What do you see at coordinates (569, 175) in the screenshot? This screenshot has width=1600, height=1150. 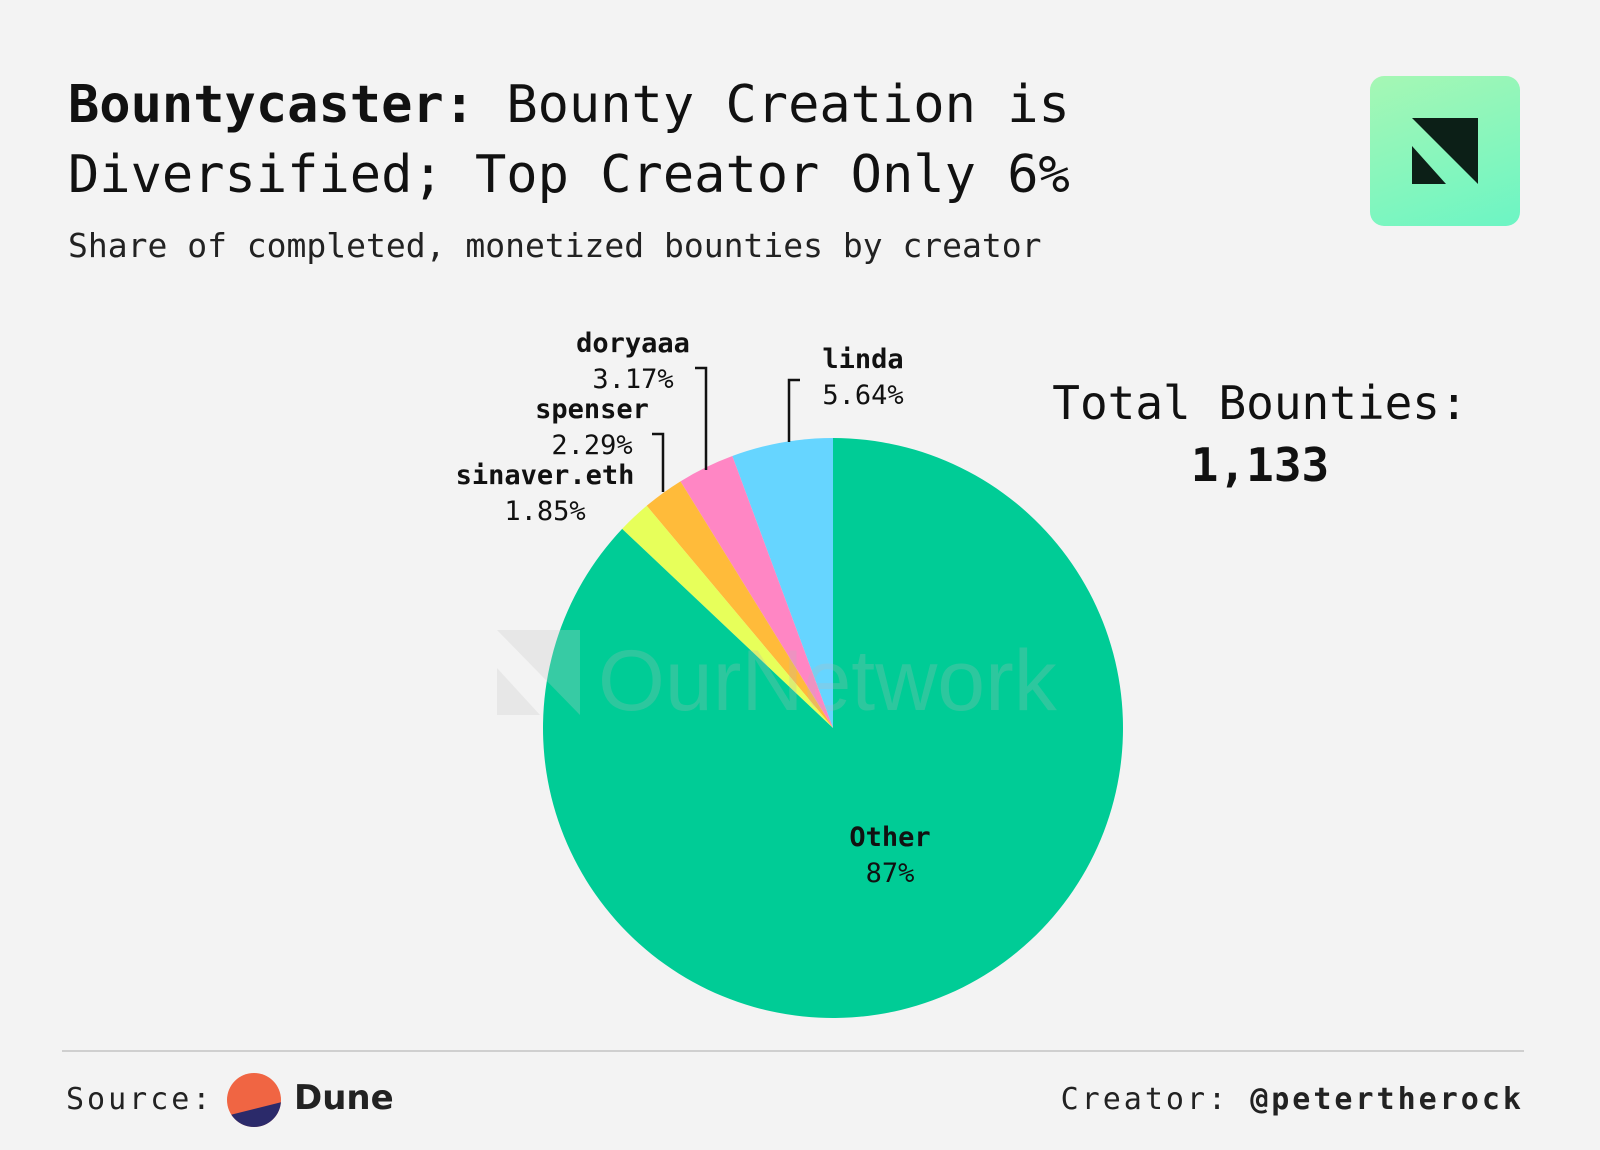 I see `title-line-2: Diversified; Top Creator Only 6%` at bounding box center [569, 175].